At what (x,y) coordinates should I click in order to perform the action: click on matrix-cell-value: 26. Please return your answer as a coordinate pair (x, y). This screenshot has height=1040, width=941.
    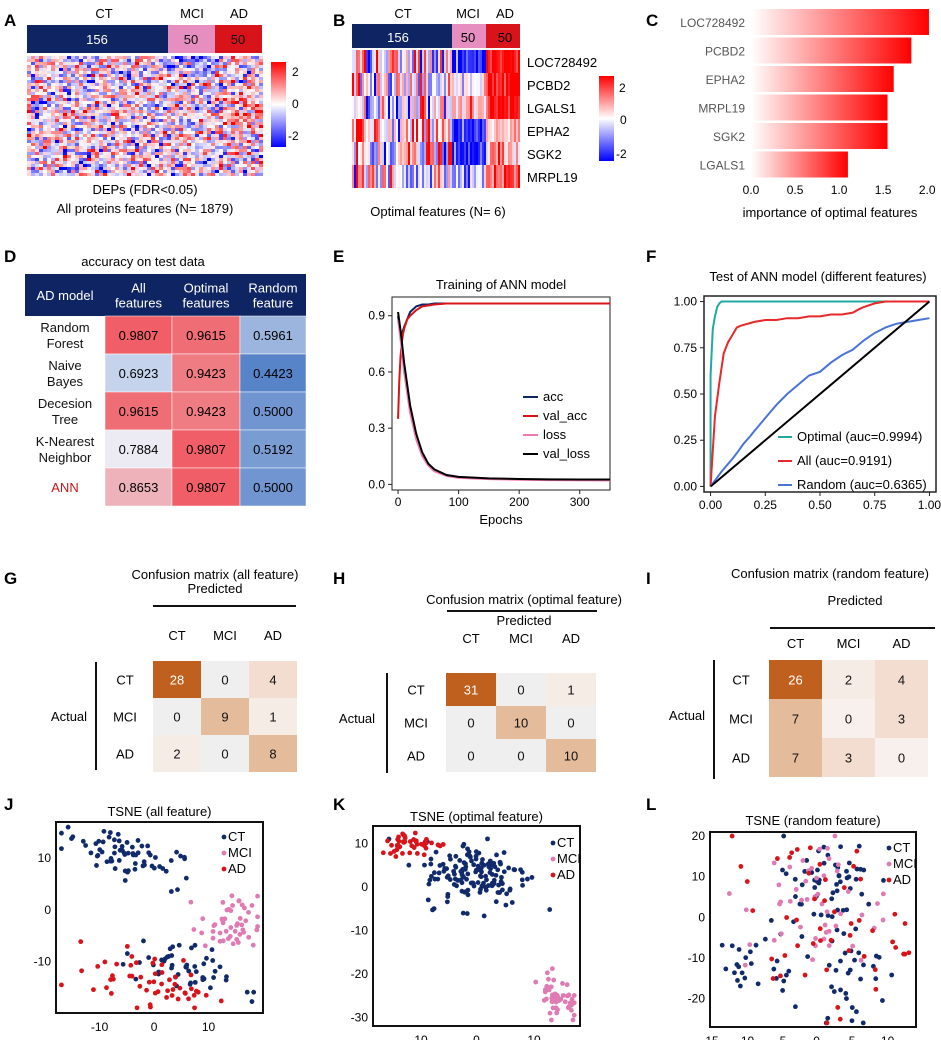
    Looking at the image, I should click on (795, 680).